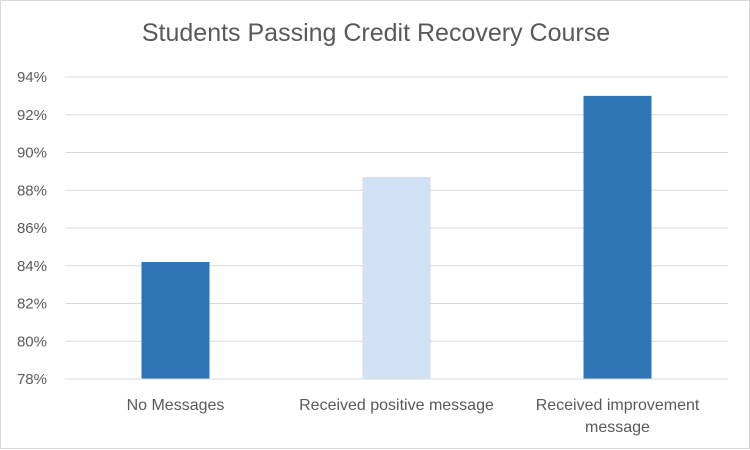  Describe the element at coordinates (32, 115) in the screenshot. I see `y-tick-label: 92%` at that location.